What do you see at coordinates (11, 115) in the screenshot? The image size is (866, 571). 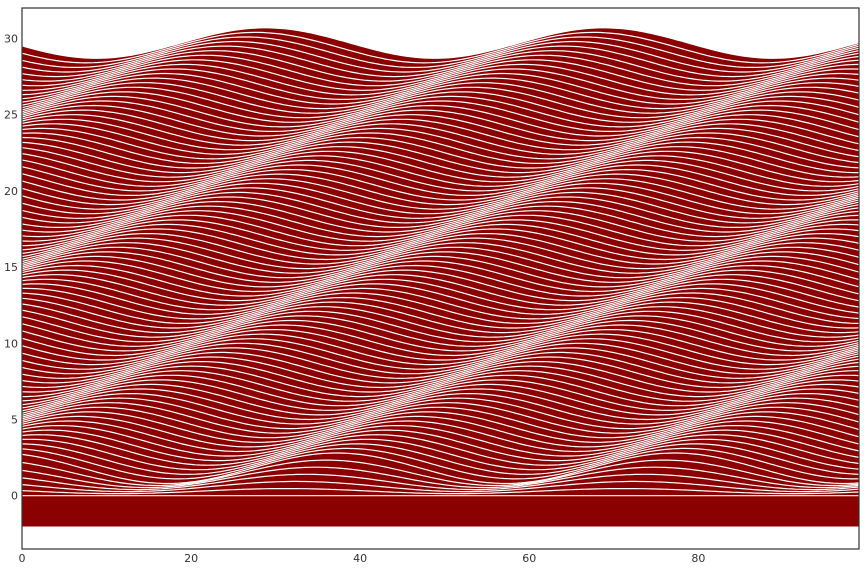 I see `y-tick-label: 25` at bounding box center [11, 115].